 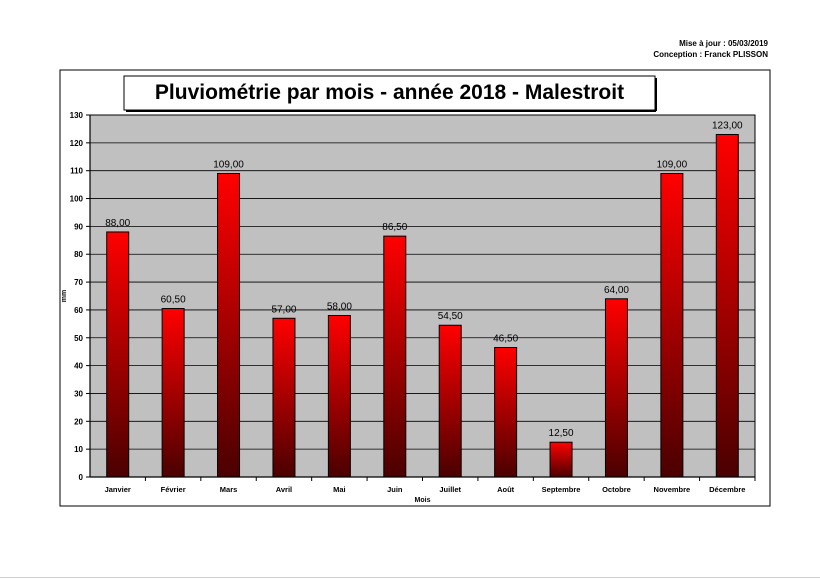 I want to click on x-category-label: Juin, so click(x=395, y=489).